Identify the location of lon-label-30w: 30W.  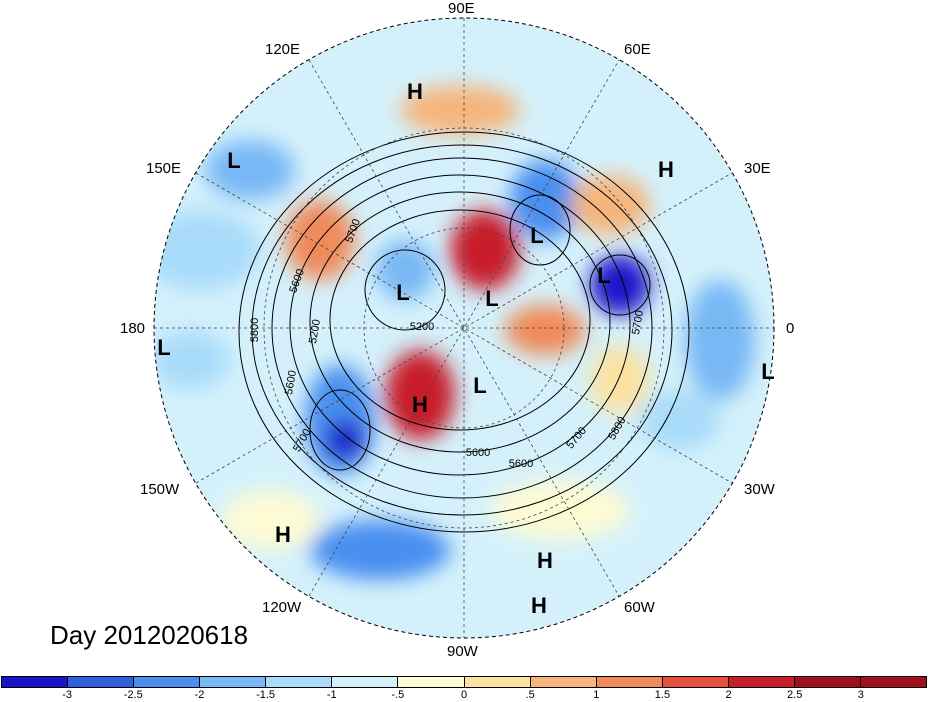
(759, 489).